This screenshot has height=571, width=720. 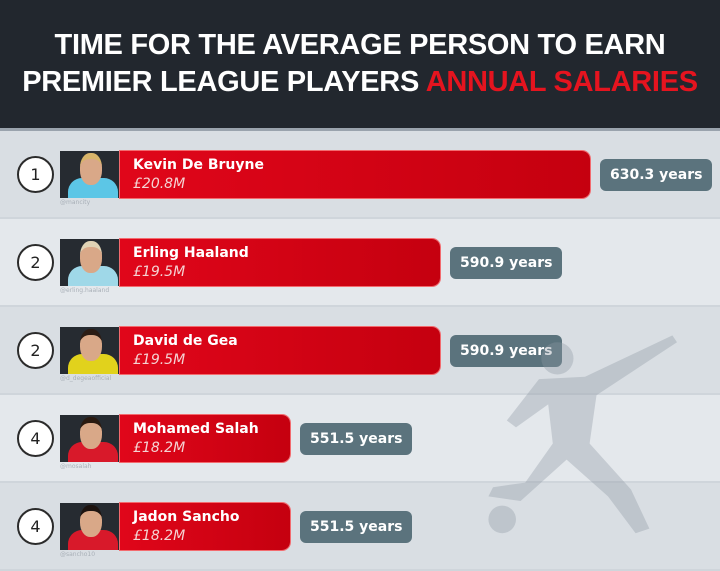 What do you see at coordinates (280, 262) in the screenshot?
I see `salary-bar: Erling Haaland £19.5M` at bounding box center [280, 262].